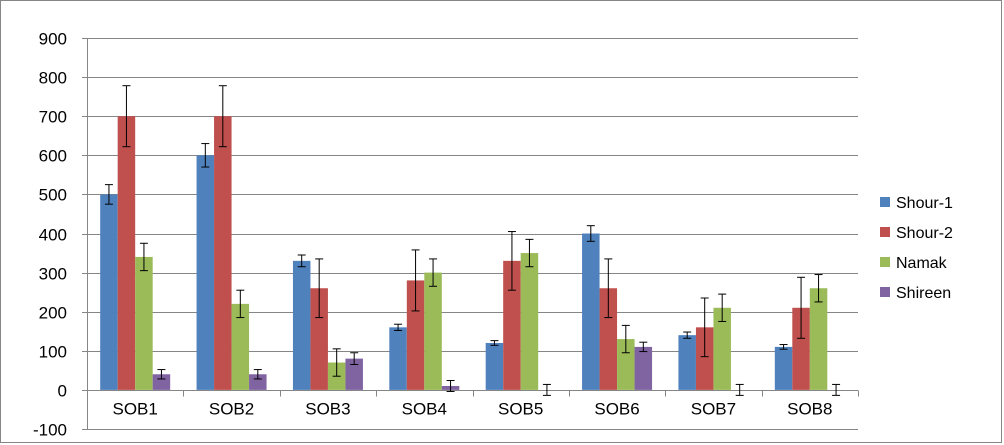 The height and width of the screenshot is (445, 1004). I want to click on legend: Shour-1 Shour-2 Namak Shireen, so click(916, 248).